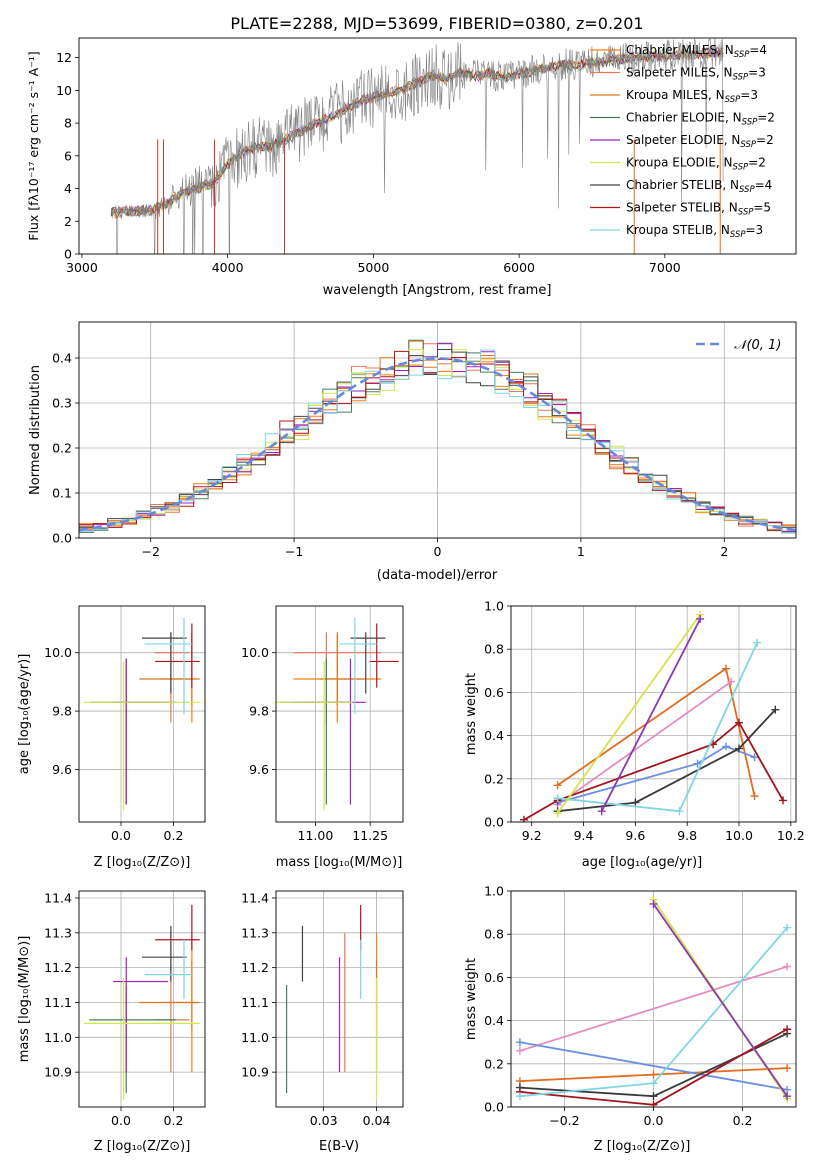 The height and width of the screenshot is (1170, 819). Describe the element at coordinates (62, 711) in the screenshot. I see `age-vs-Z-ytick-label: 9.8` at that location.